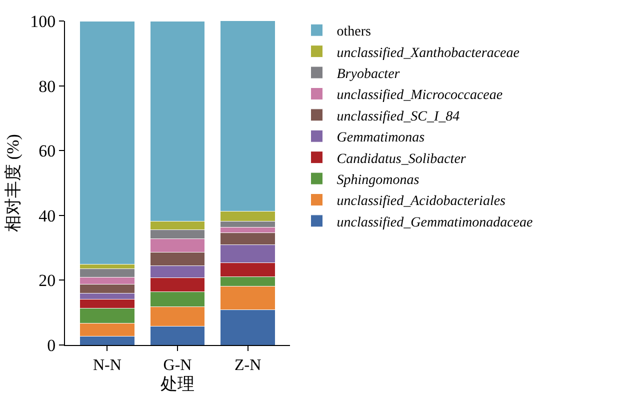 The image size is (618, 402). What do you see at coordinates (51, 345) in the screenshot?
I see `y-tick-label: 0` at bounding box center [51, 345].